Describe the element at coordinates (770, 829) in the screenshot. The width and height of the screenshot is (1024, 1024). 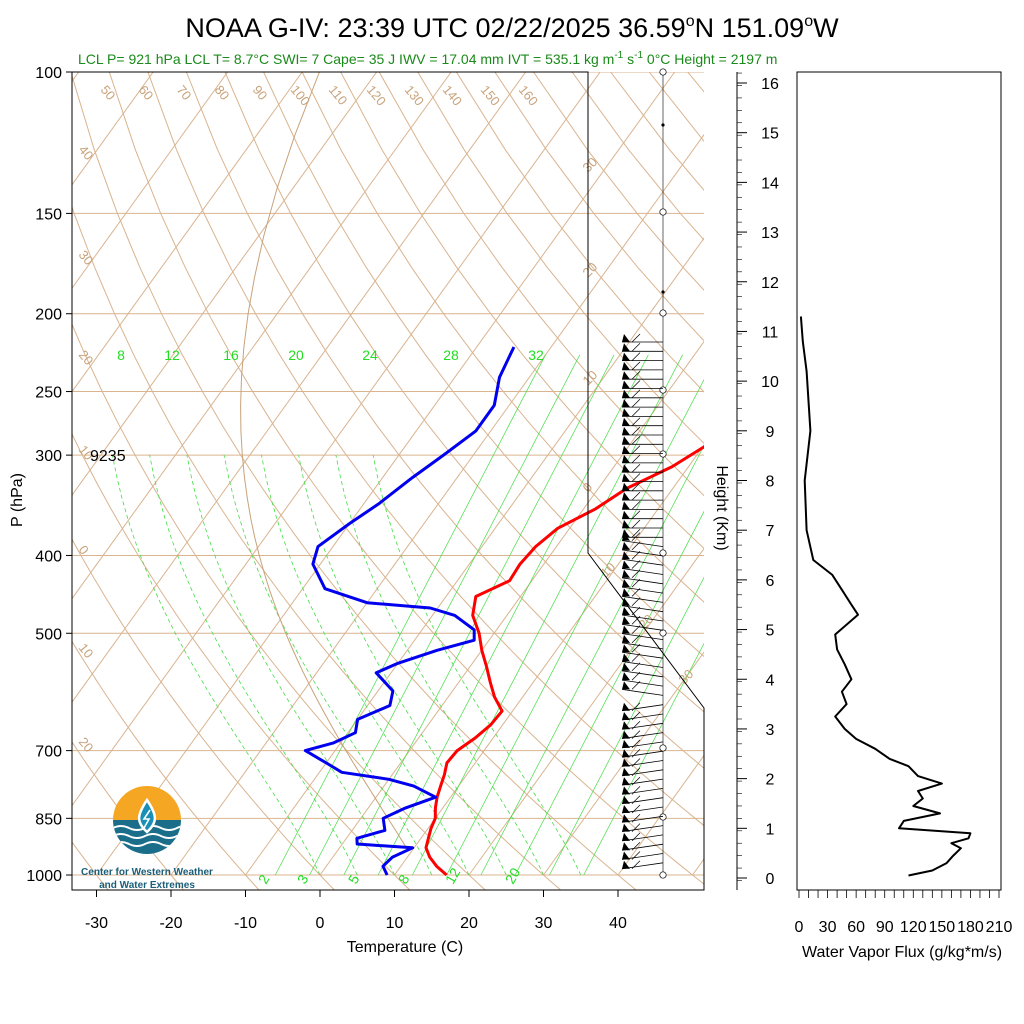
I see `height-tick-label: 1` at that location.